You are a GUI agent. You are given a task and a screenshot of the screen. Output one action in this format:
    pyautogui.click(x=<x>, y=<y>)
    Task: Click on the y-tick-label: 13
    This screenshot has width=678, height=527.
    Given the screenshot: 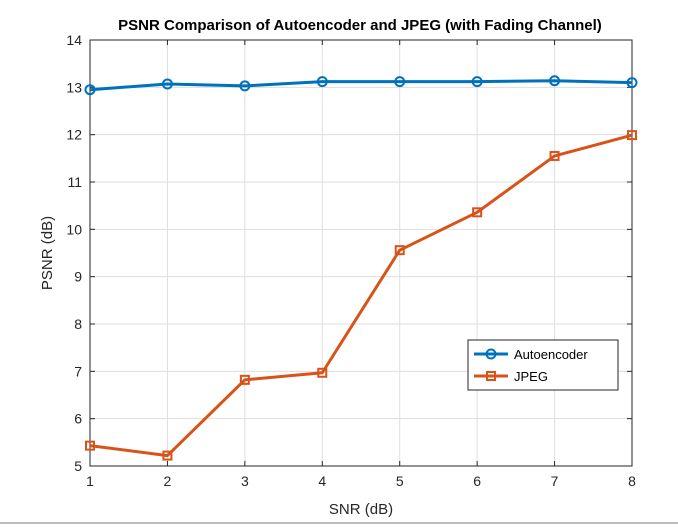 What is the action you would take?
    pyautogui.click(x=74, y=87)
    